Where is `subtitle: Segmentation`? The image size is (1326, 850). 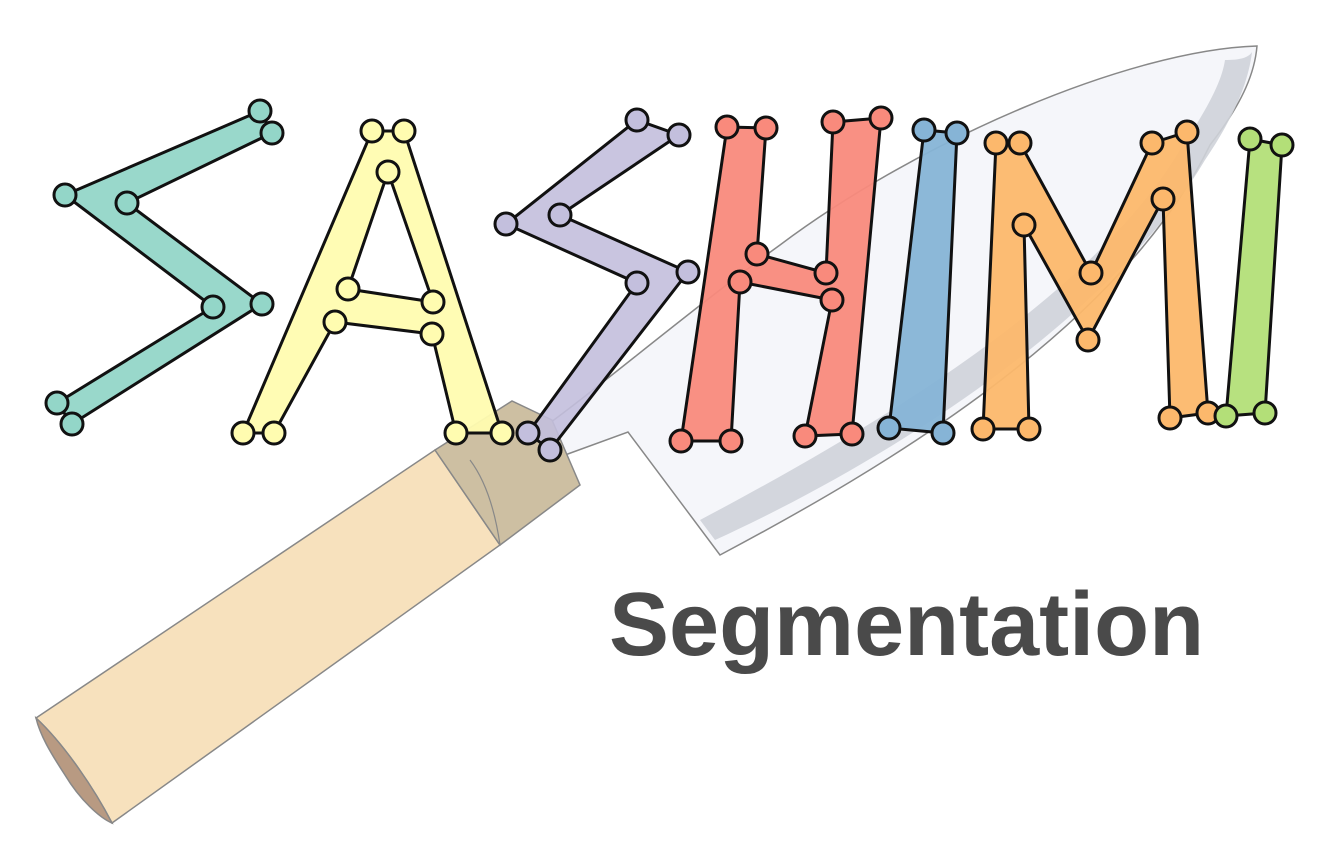 subtitle: Segmentation is located at coordinates (906, 625).